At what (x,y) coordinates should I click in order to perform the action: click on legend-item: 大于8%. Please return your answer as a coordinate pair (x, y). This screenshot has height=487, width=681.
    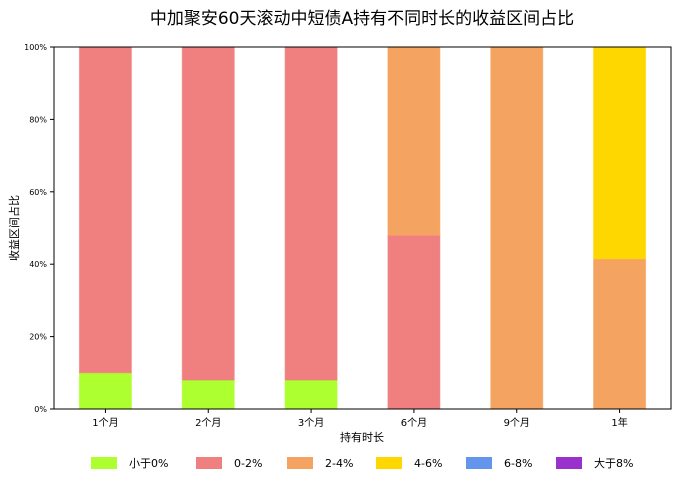
    Looking at the image, I should click on (594, 463).